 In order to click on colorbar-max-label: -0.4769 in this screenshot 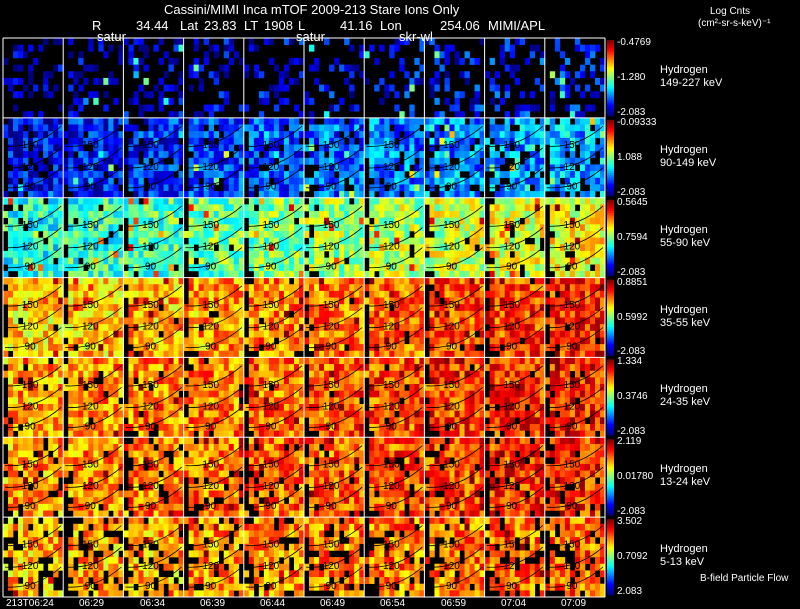, I will do `click(634, 42)`.